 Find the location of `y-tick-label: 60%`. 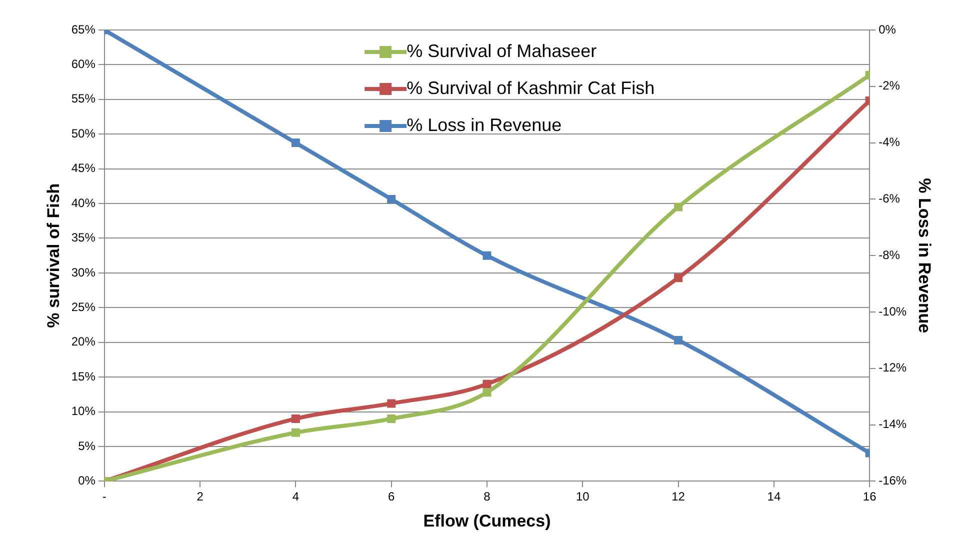

y-tick-label: 60% is located at coordinates (83, 64).